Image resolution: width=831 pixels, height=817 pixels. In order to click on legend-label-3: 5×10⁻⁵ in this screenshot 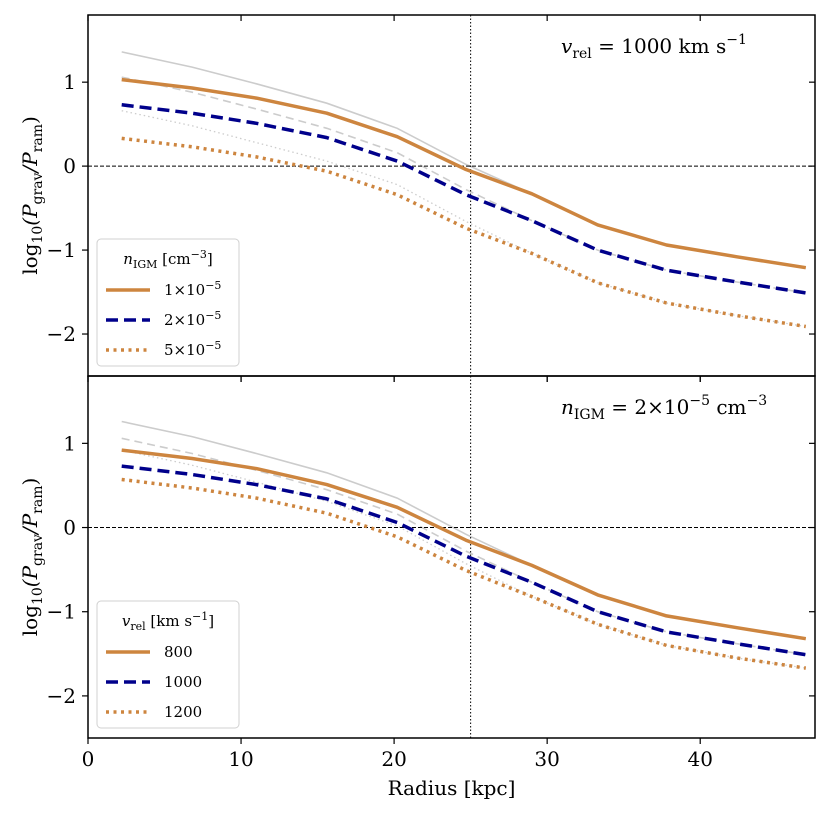, I will do `click(192, 349)`.